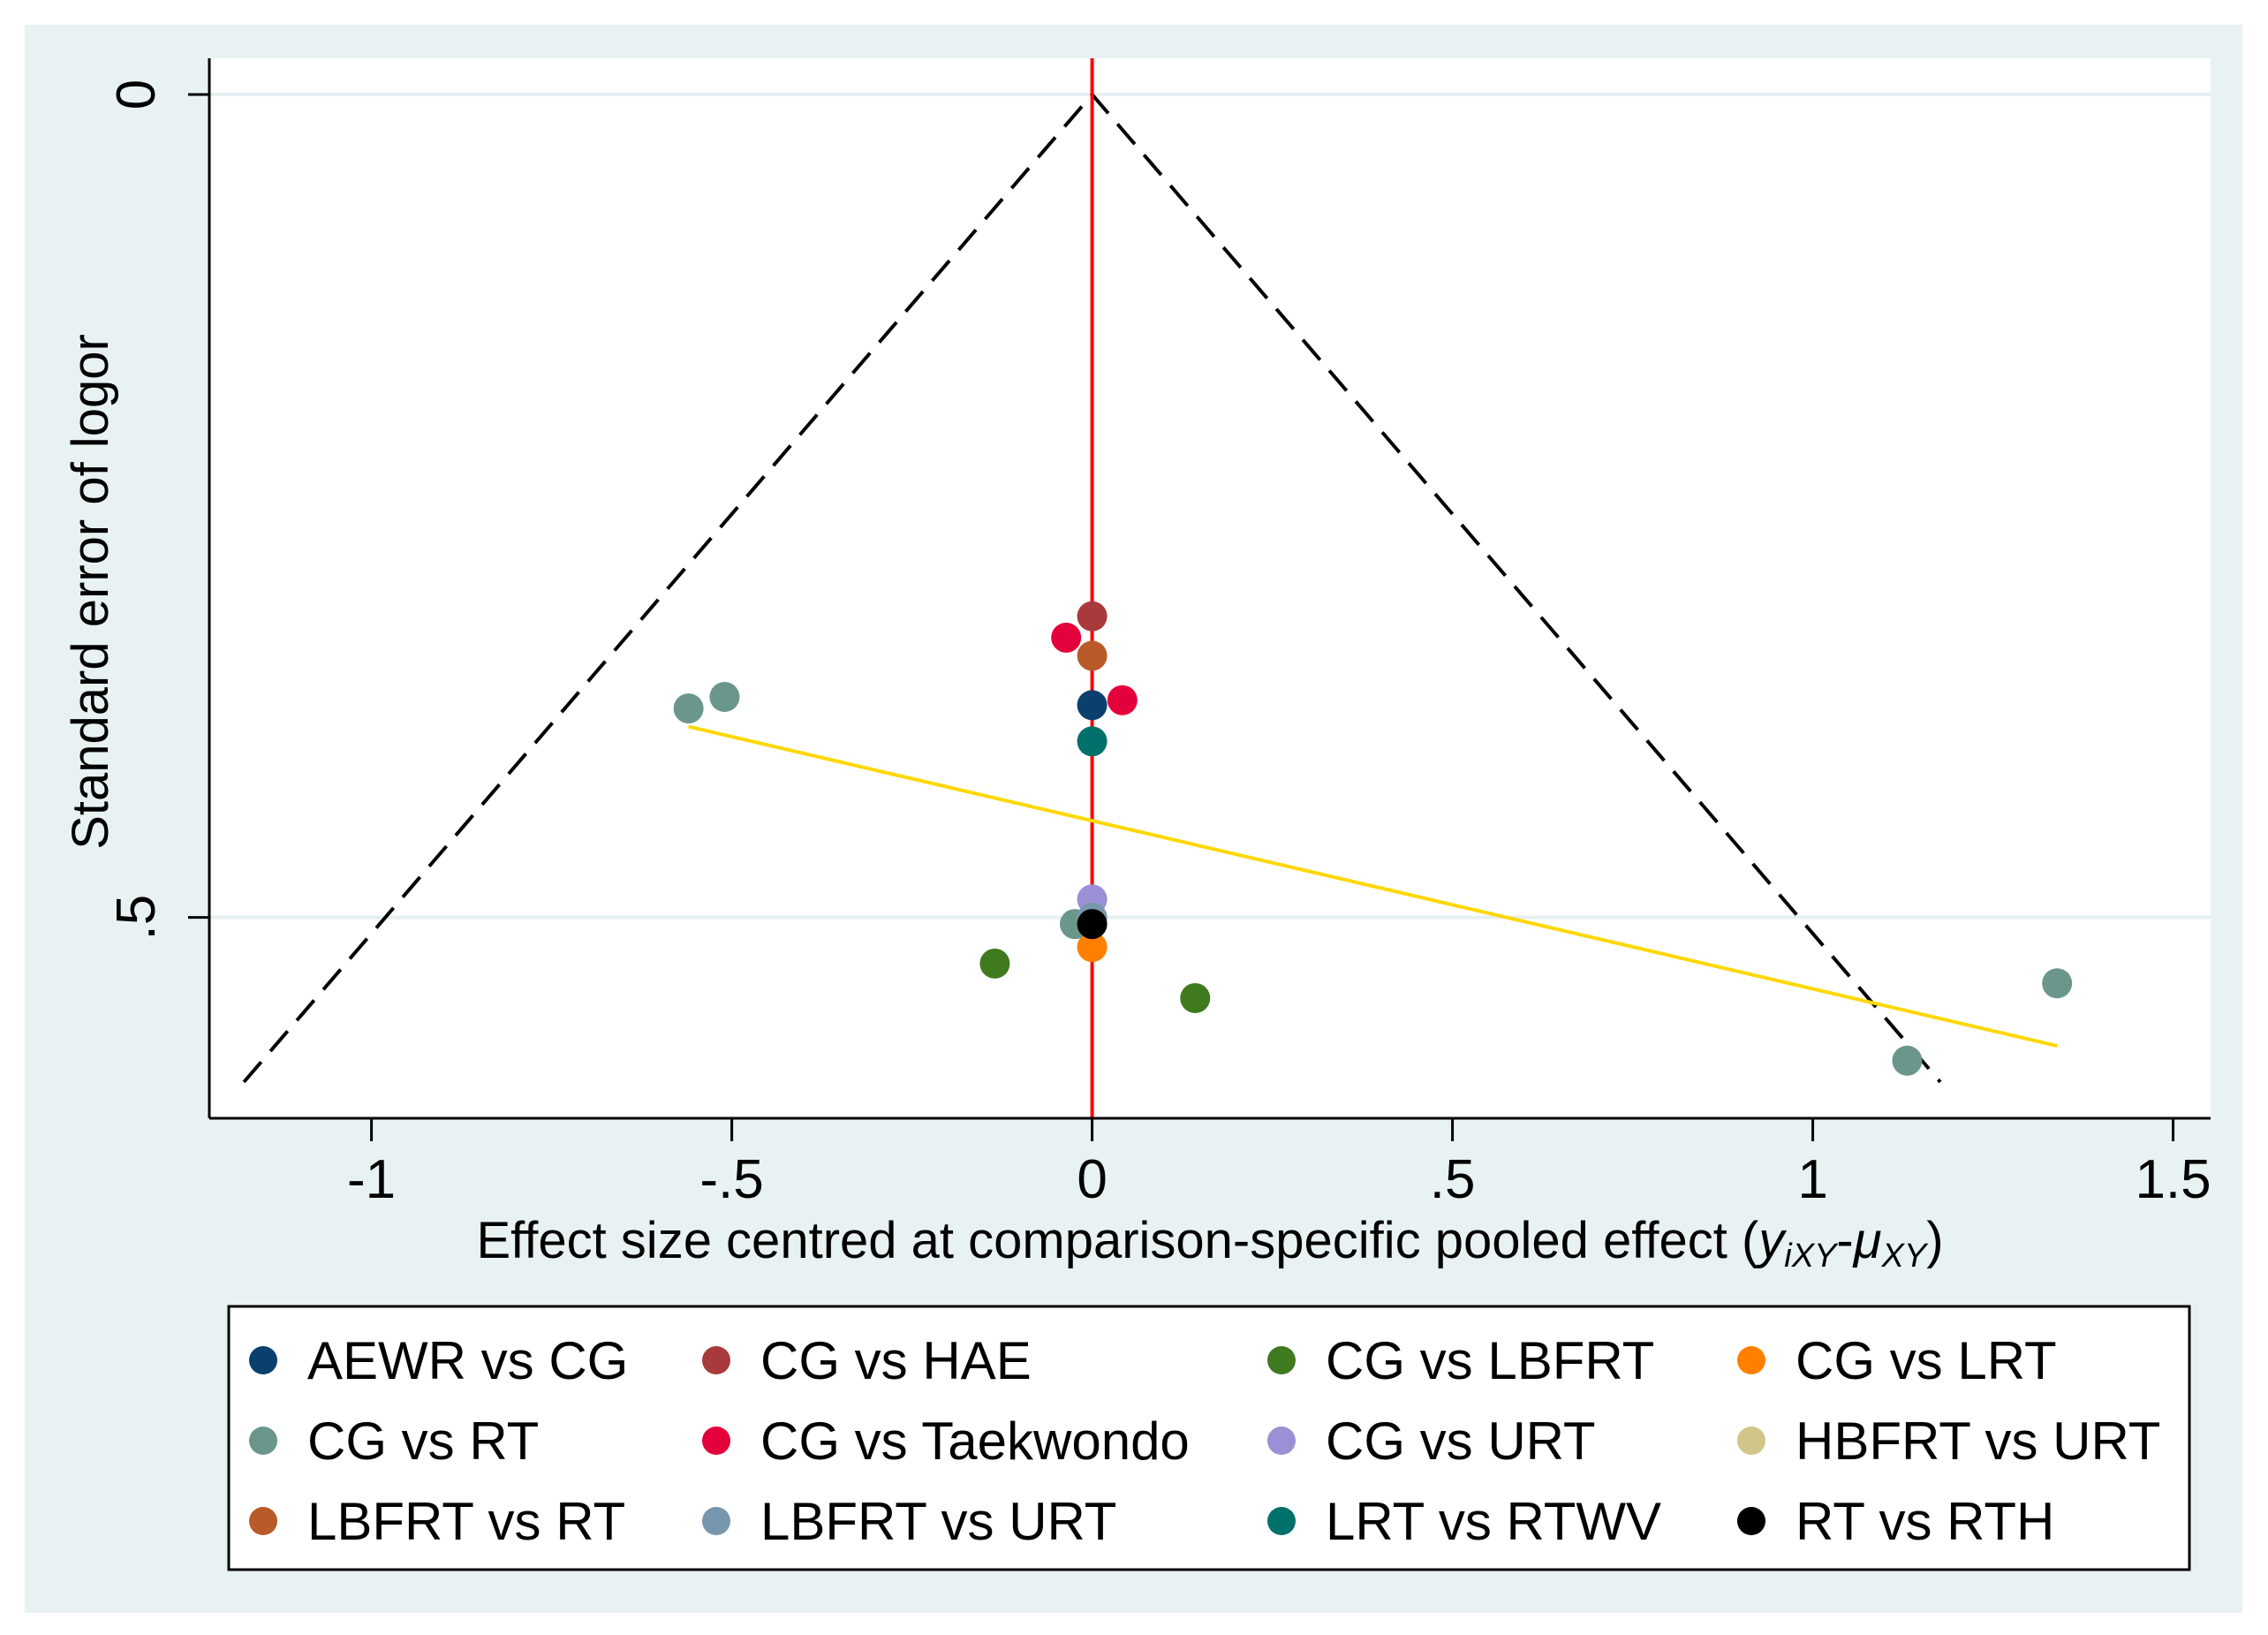 The width and height of the screenshot is (2268, 1635). Describe the element at coordinates (466, 1521) in the screenshot. I see `legend-label: LBFRT vs RT` at that location.